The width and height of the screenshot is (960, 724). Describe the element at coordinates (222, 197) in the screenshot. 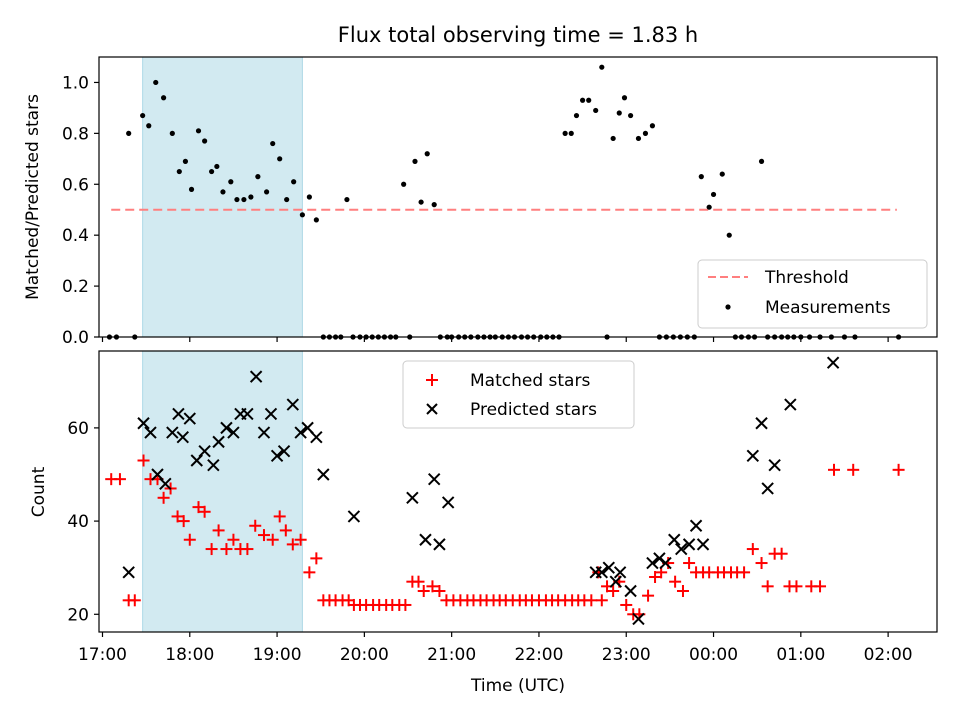

I see `top-shaded-region` at that location.